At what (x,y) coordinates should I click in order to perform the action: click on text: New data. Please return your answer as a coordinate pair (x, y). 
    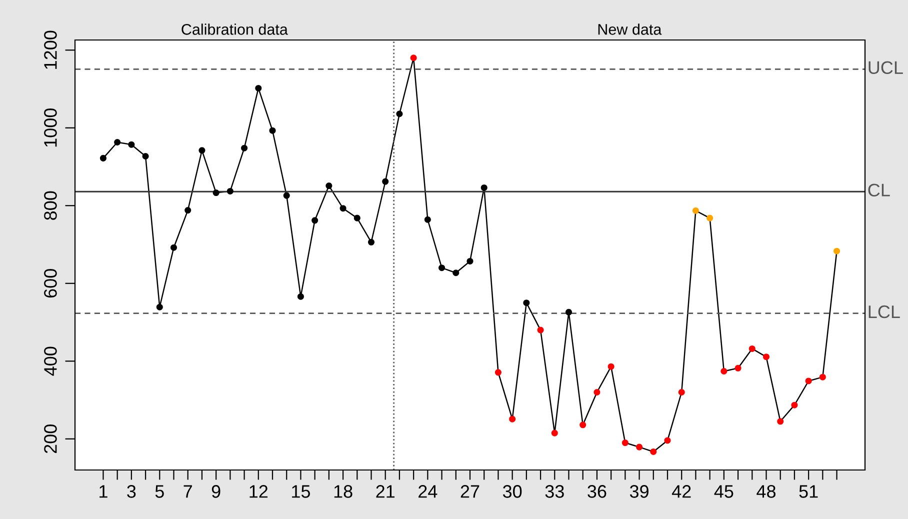
    Looking at the image, I should click on (630, 29).